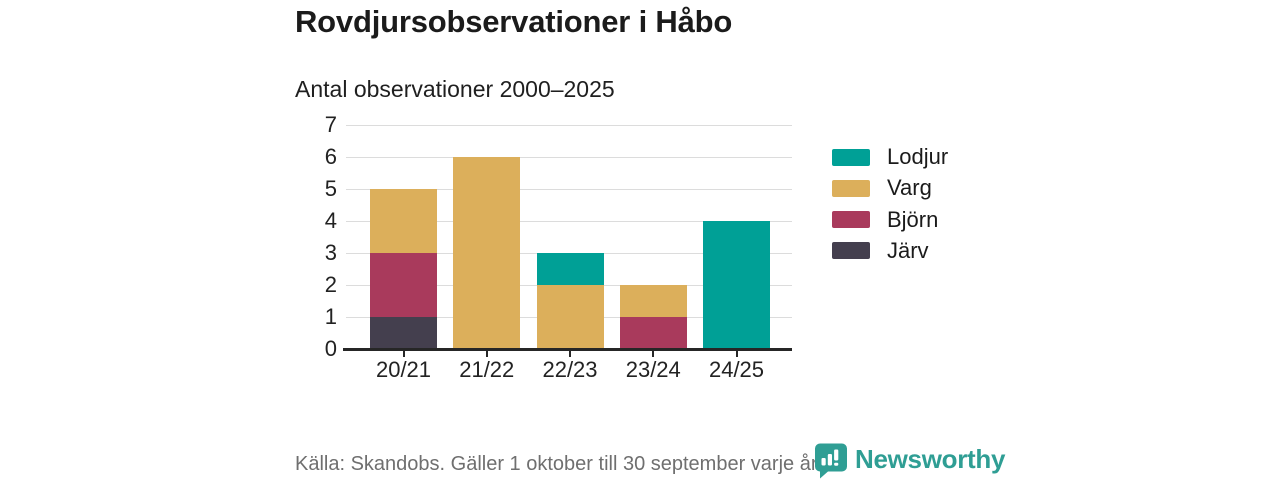 The height and width of the screenshot is (480, 1280). I want to click on x-axis-tick-label: 24/25, so click(736, 369).